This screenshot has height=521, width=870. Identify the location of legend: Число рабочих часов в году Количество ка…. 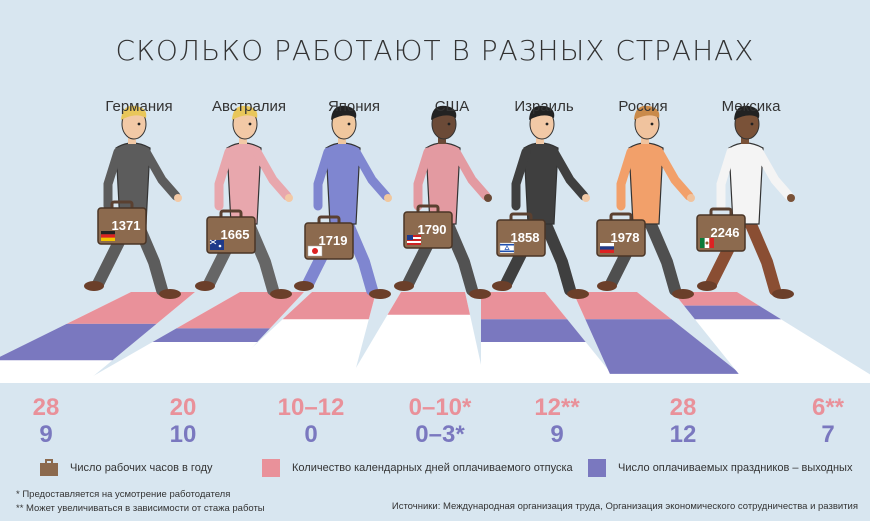
(435, 468).